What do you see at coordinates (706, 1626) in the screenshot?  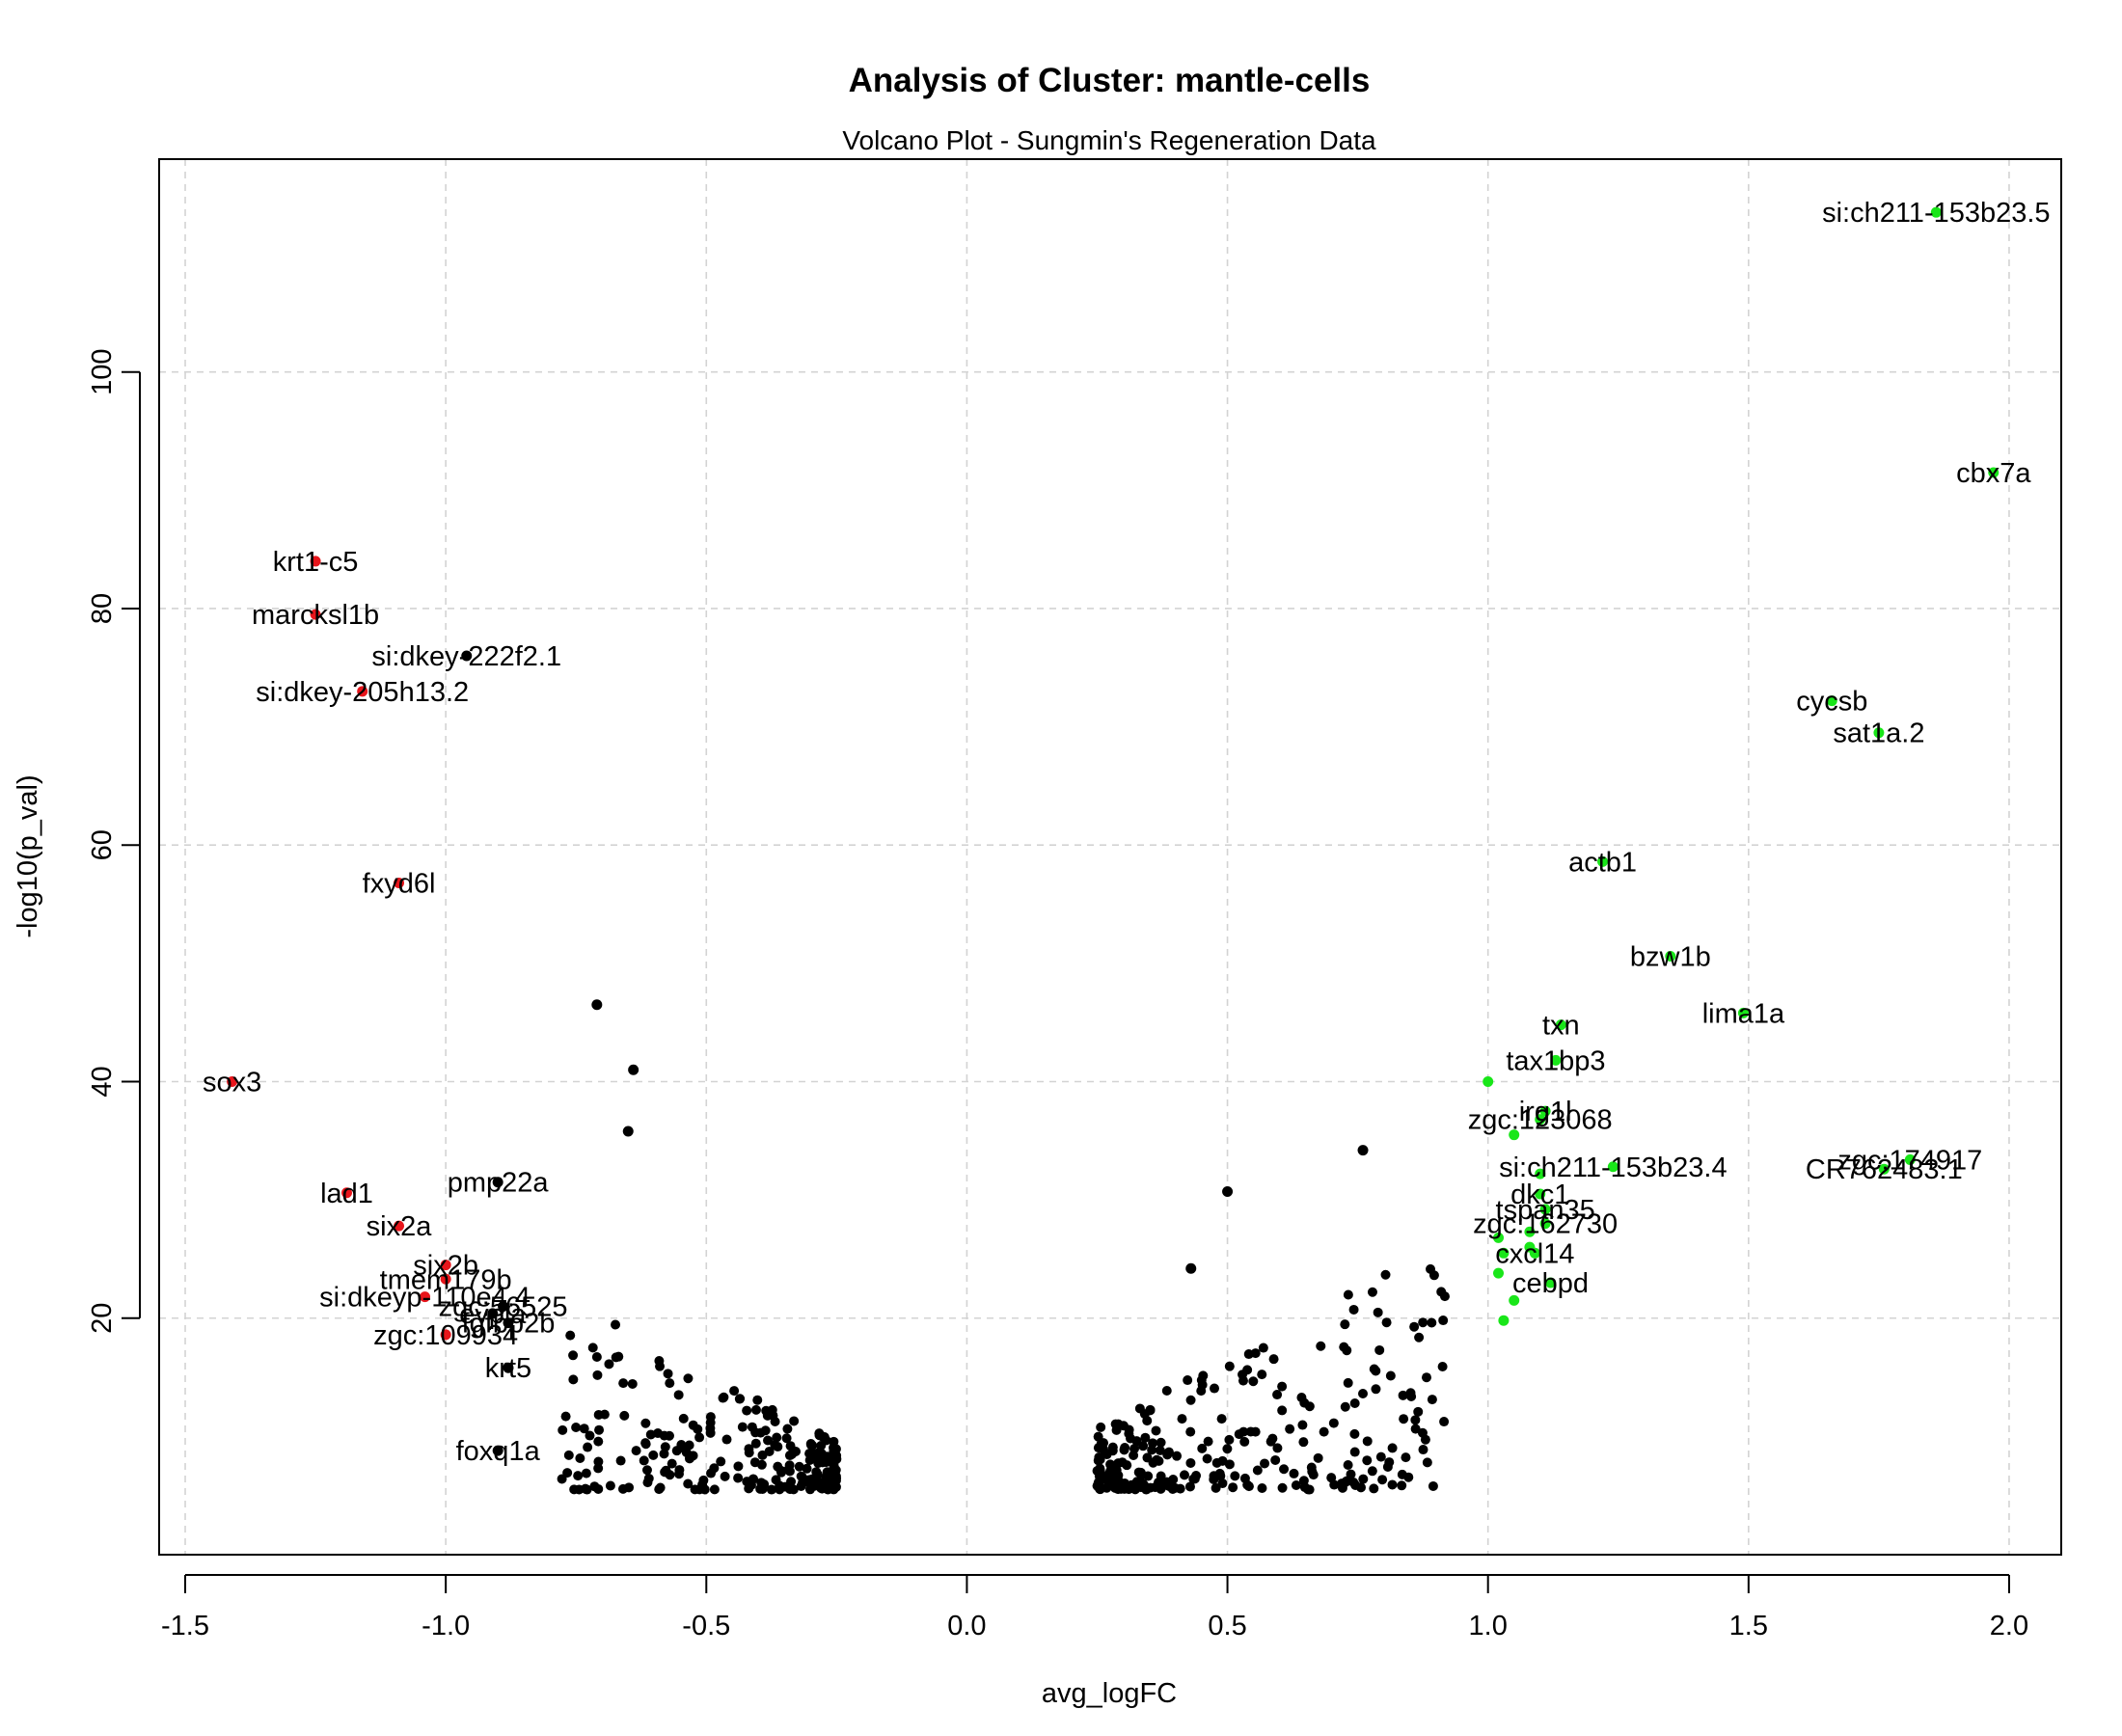 I see `x-tick-label: -0.5` at bounding box center [706, 1626].